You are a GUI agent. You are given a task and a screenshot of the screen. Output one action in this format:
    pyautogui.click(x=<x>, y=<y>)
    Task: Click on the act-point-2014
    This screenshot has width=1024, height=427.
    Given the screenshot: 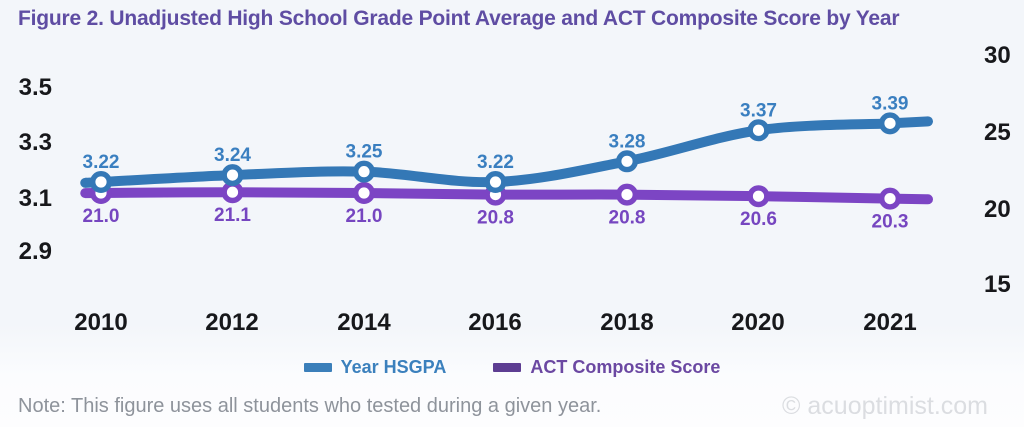 What is the action you would take?
    pyautogui.click(x=364, y=192)
    